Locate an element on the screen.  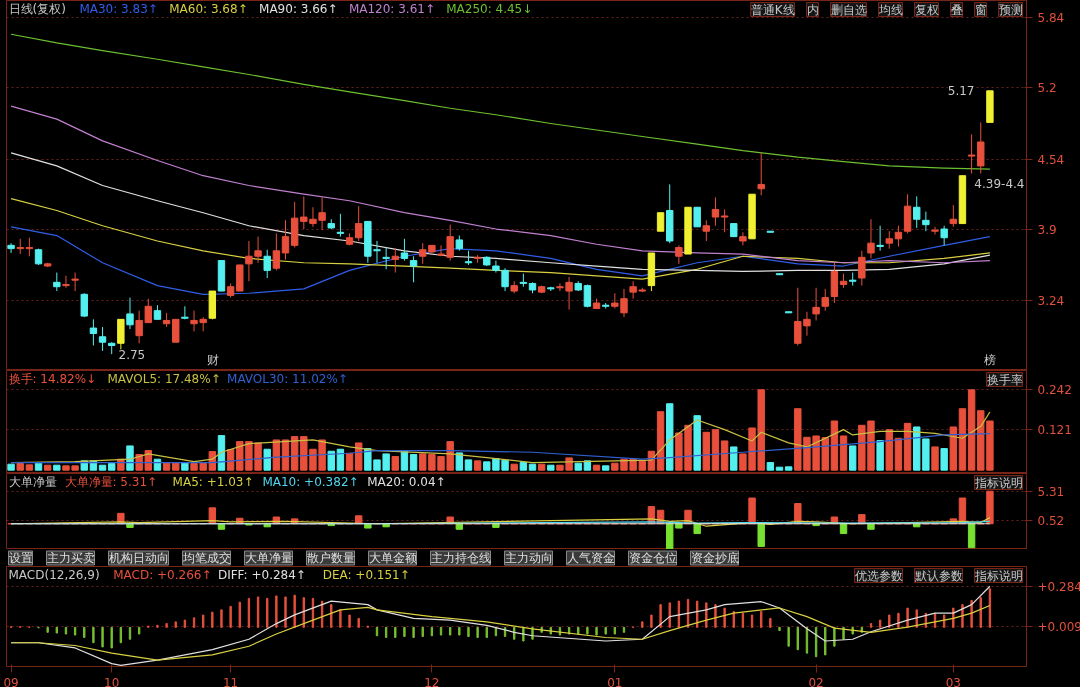
annotation: 优选参数 is located at coordinates (878, 575).